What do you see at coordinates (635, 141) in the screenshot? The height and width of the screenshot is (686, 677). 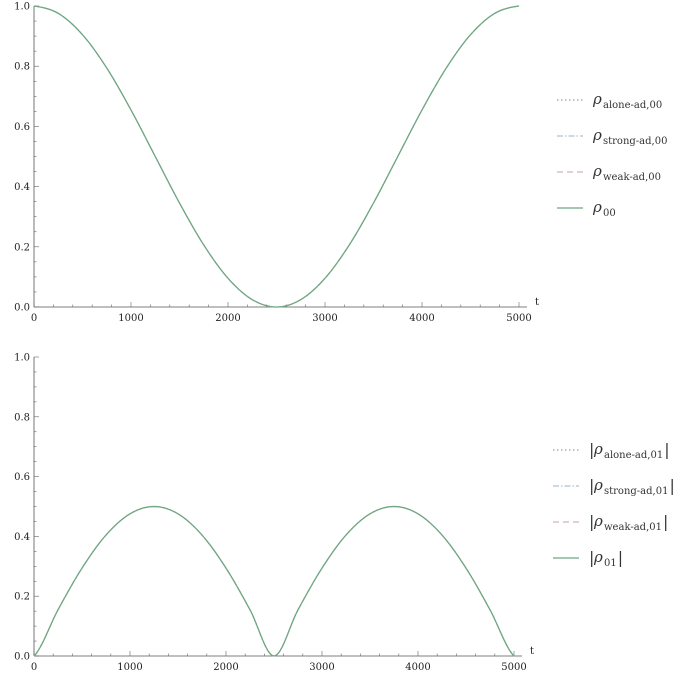 I see `legend-subscript: strong-ad,00` at bounding box center [635, 141].